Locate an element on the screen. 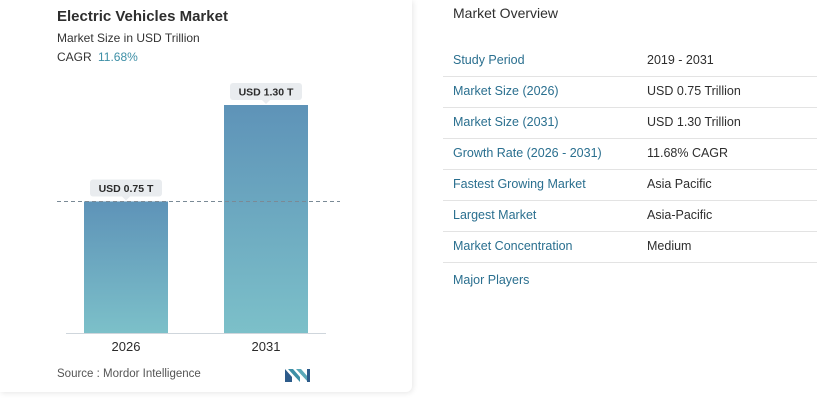  overview-row: Growth Rate (2026 - 2031) 11.68% CAGR is located at coordinates (630, 154).